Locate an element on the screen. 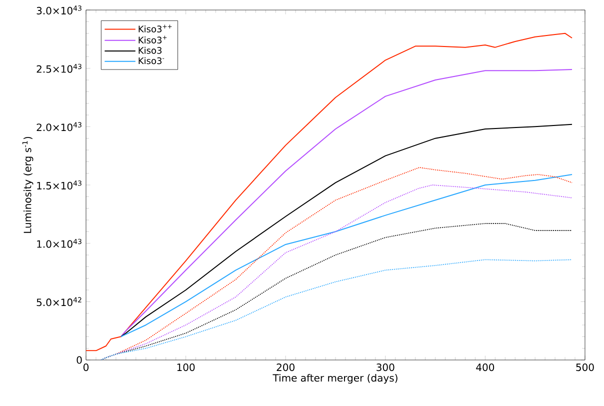 This screenshot has height=406, width=604. x-tick-label: 300 is located at coordinates (385, 368).